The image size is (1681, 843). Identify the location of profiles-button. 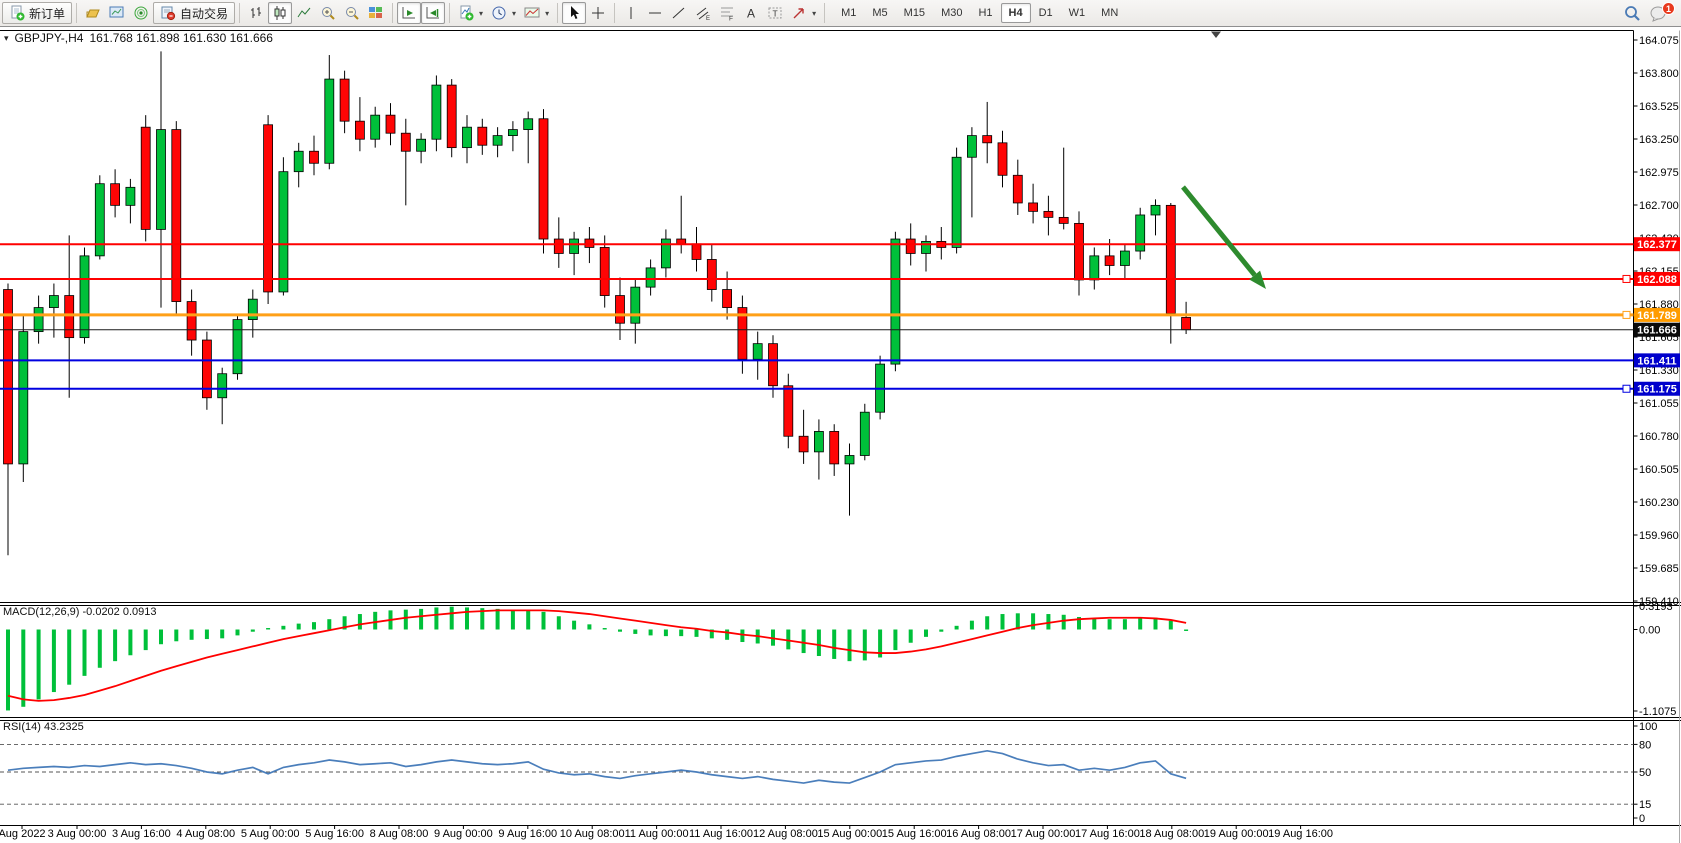
(93, 13).